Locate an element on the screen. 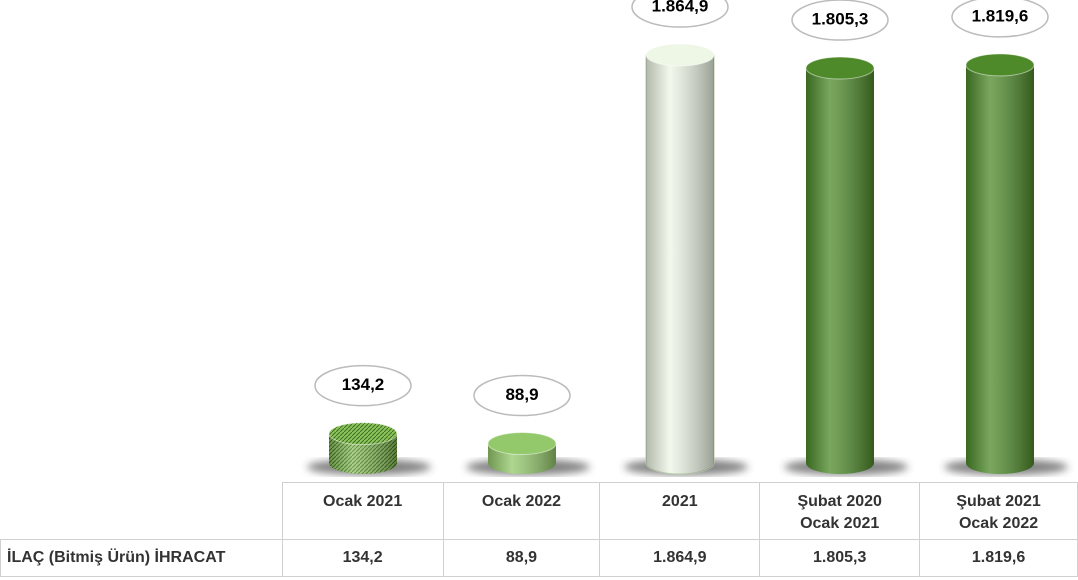  data-label: 1.819,6 is located at coordinates (1000, 15).